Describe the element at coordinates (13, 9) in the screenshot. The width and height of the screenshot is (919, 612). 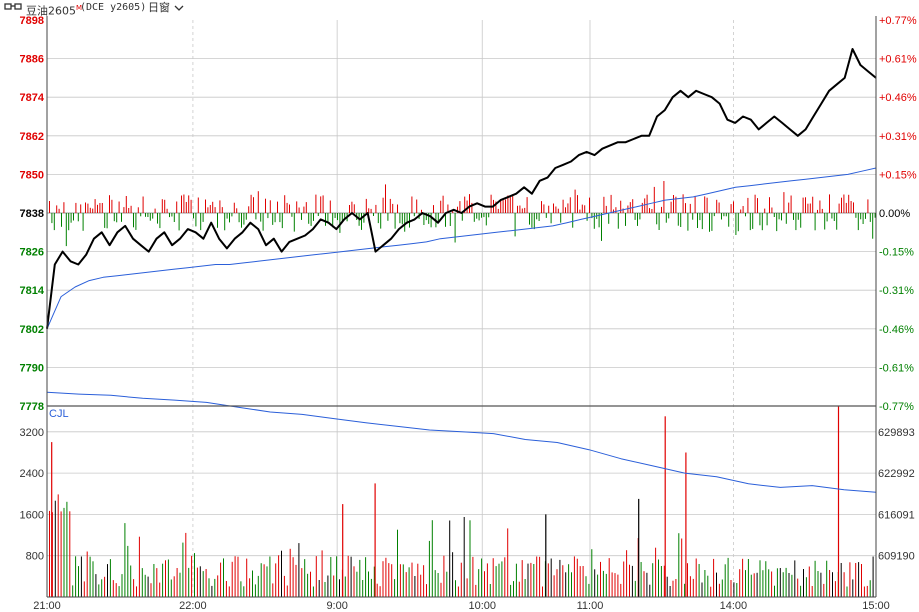
I see `glasses-icon` at that location.